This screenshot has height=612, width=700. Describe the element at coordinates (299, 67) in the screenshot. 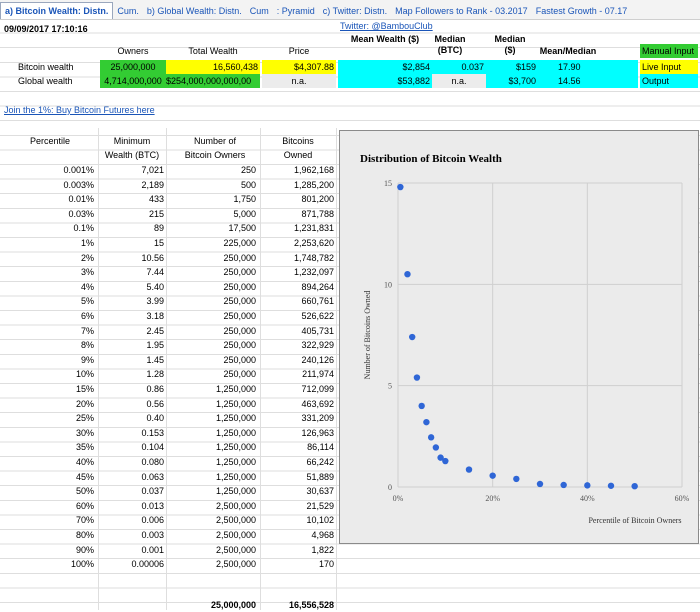

I see `bitcoin-price: $4,307.88` at that location.